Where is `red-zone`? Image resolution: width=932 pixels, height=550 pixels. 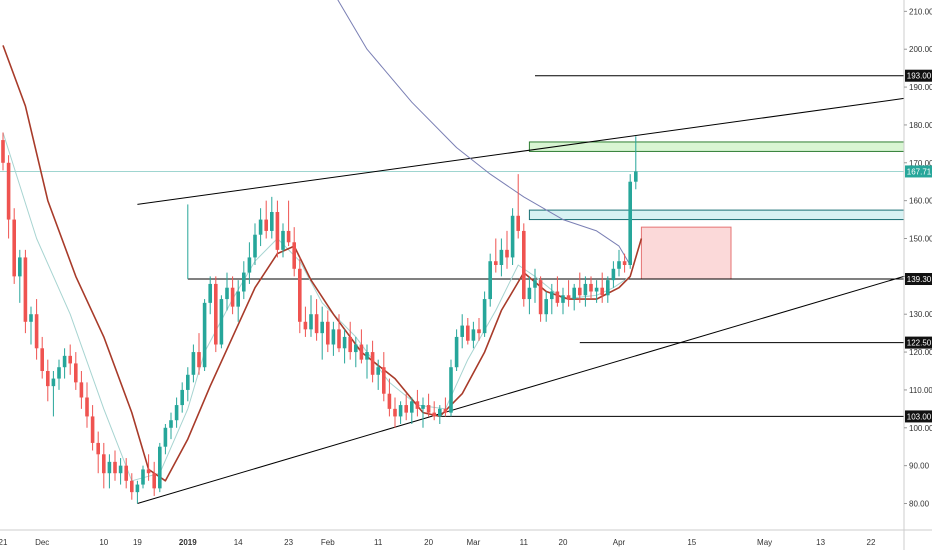 red-zone is located at coordinates (686, 253).